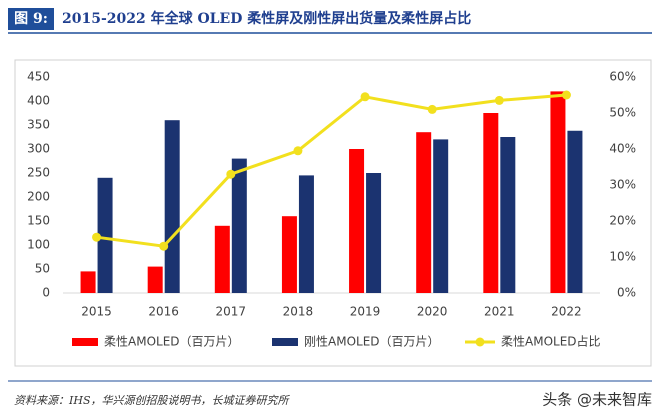  What do you see at coordinates (42, 269) in the screenshot?
I see `y-tick-label: 50` at bounding box center [42, 269].